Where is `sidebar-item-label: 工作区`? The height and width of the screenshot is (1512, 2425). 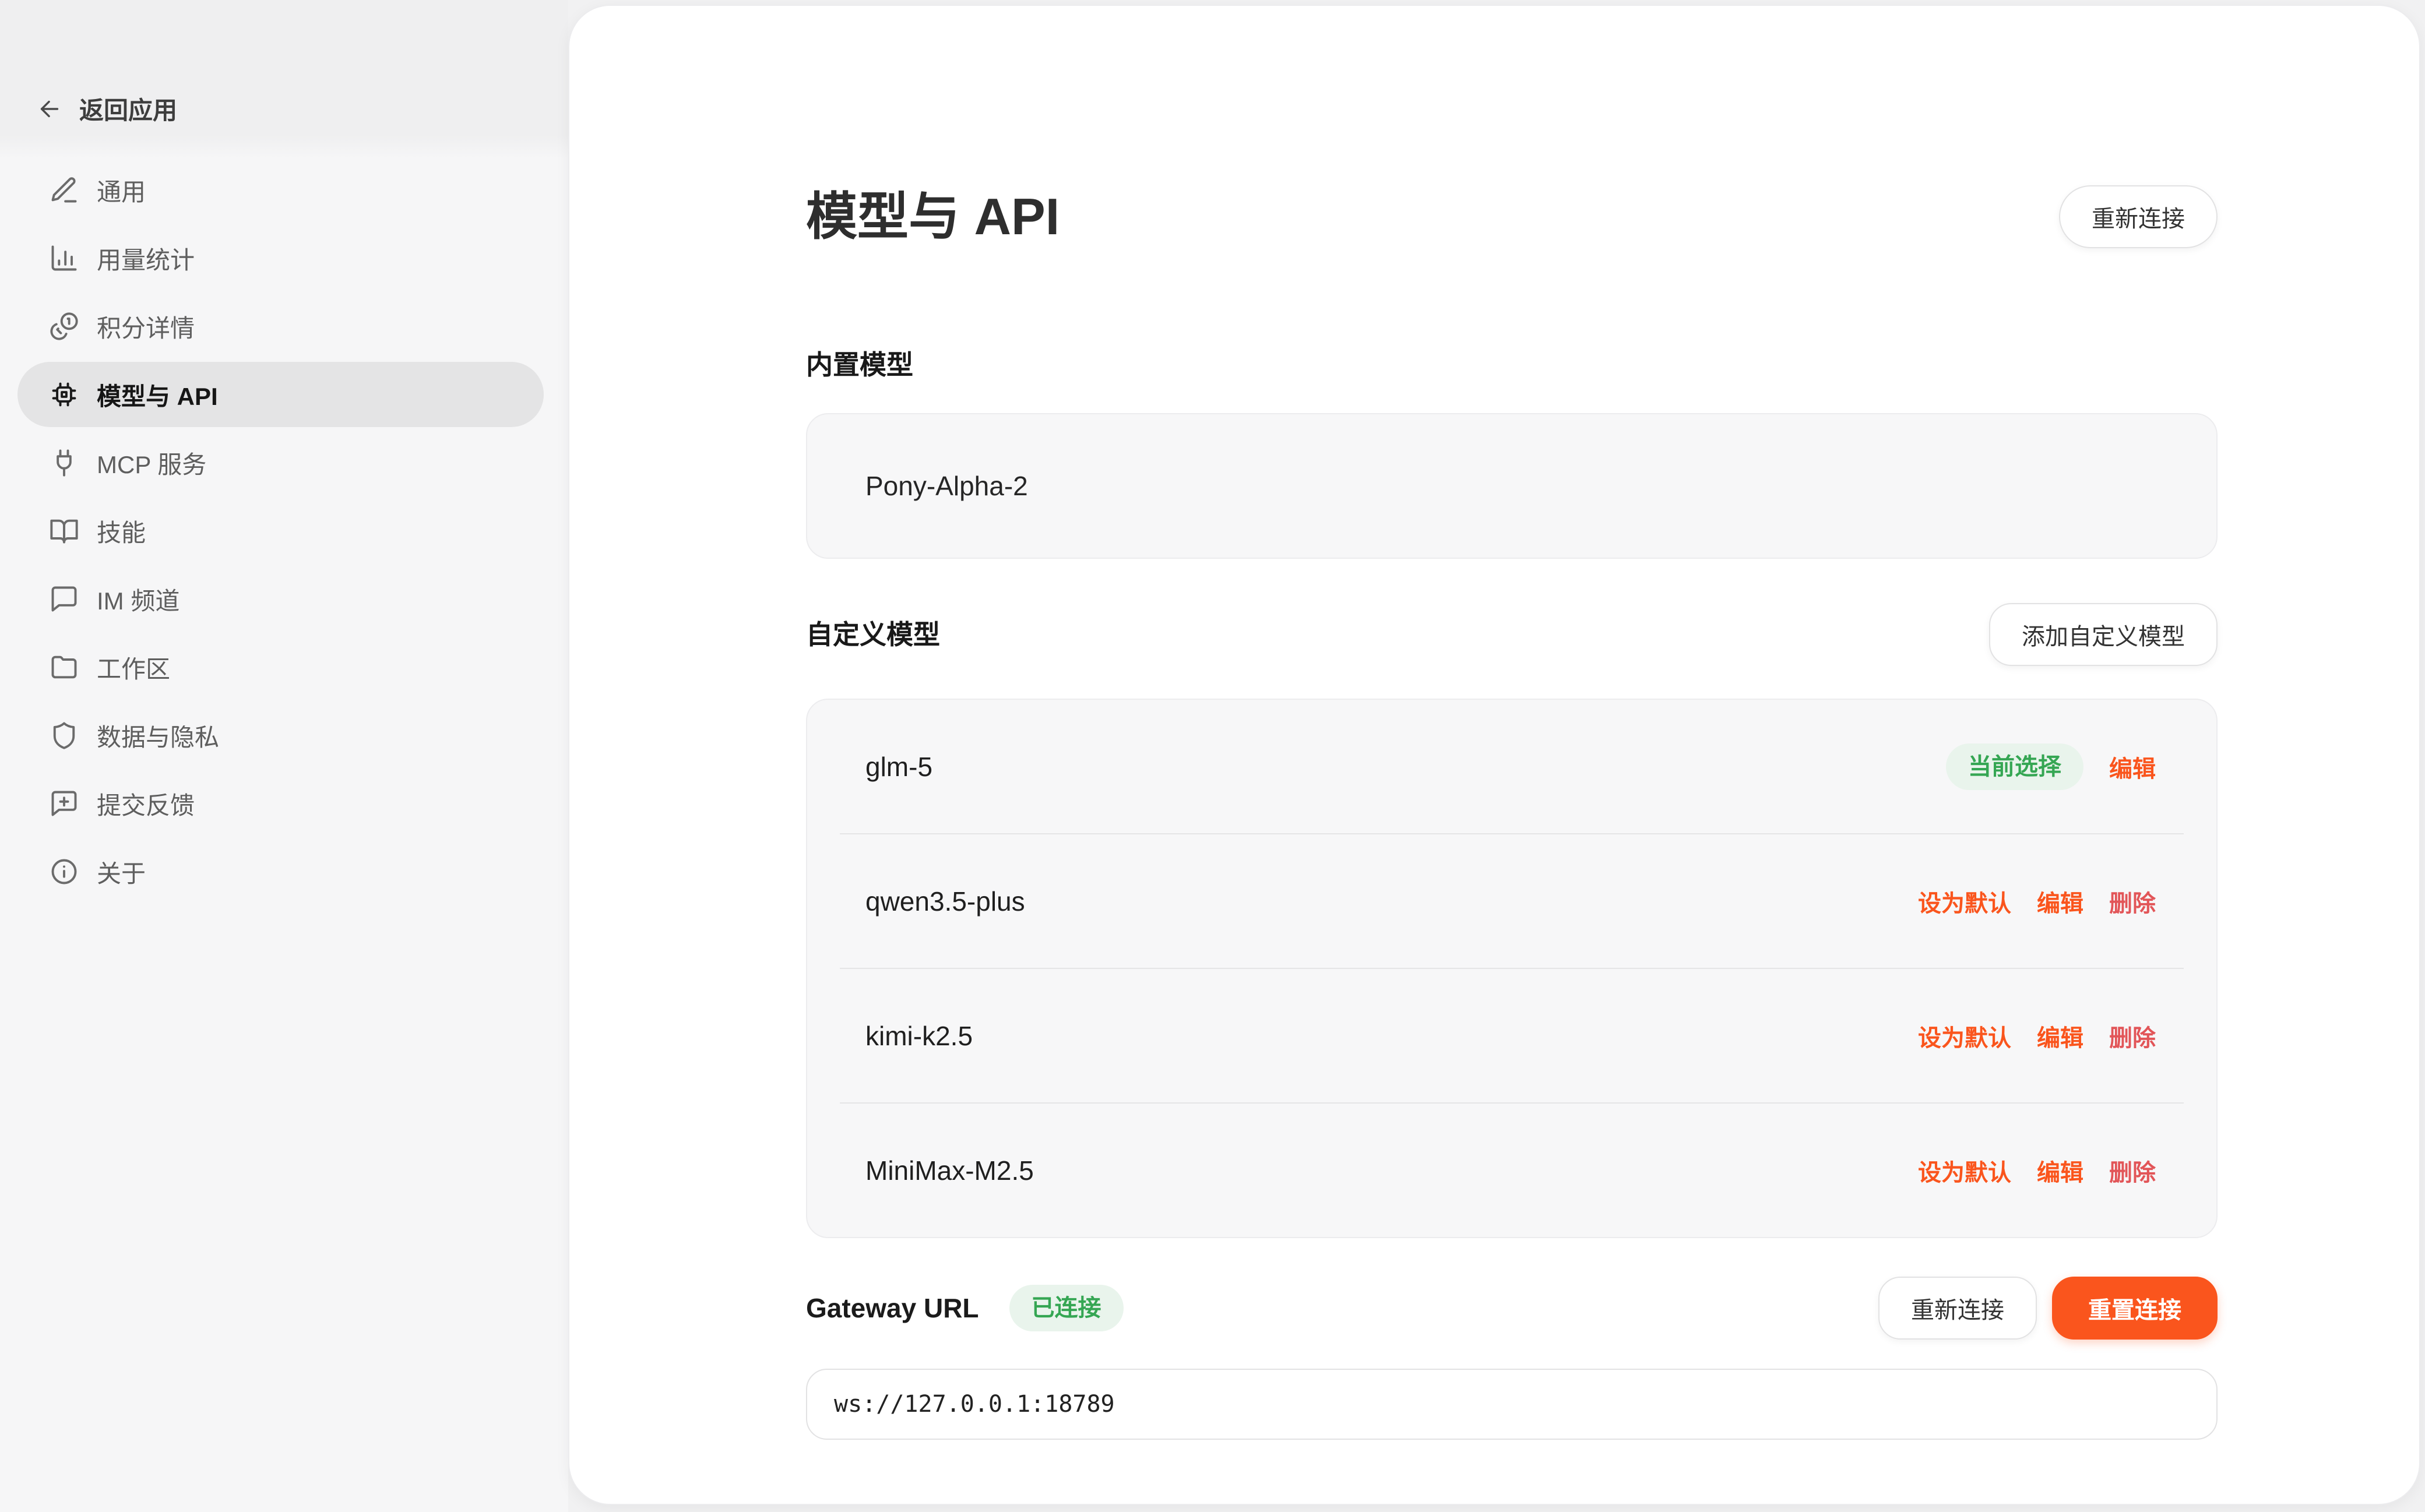
sidebar-item-label: 工作区 is located at coordinates (134, 669).